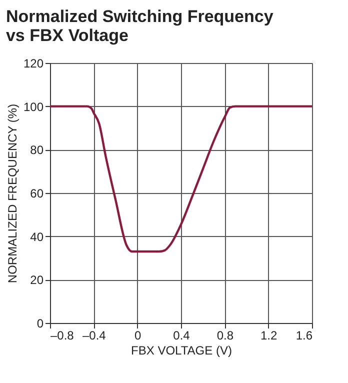 The image size is (348, 383). What do you see at coordinates (304, 335) in the screenshot?
I see `x-tick-label: 1.6` at bounding box center [304, 335].